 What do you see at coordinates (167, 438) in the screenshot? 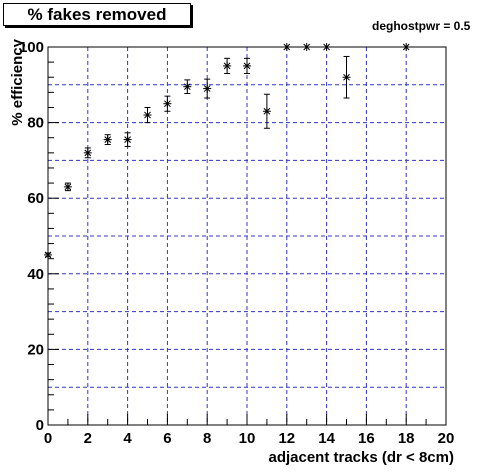
I see `x-tick-label: 6` at bounding box center [167, 438].